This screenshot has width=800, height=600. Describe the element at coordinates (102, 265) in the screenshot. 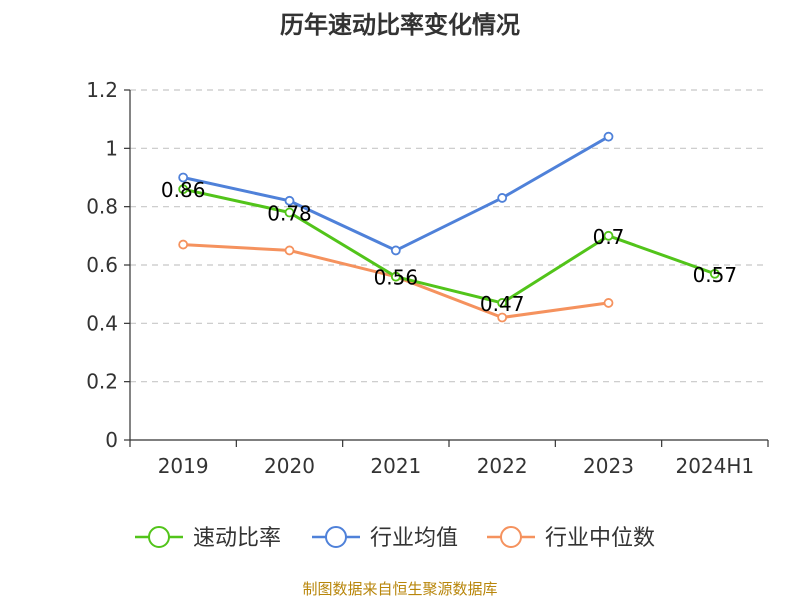

I see `y-tick-label: 0.6` at that location.